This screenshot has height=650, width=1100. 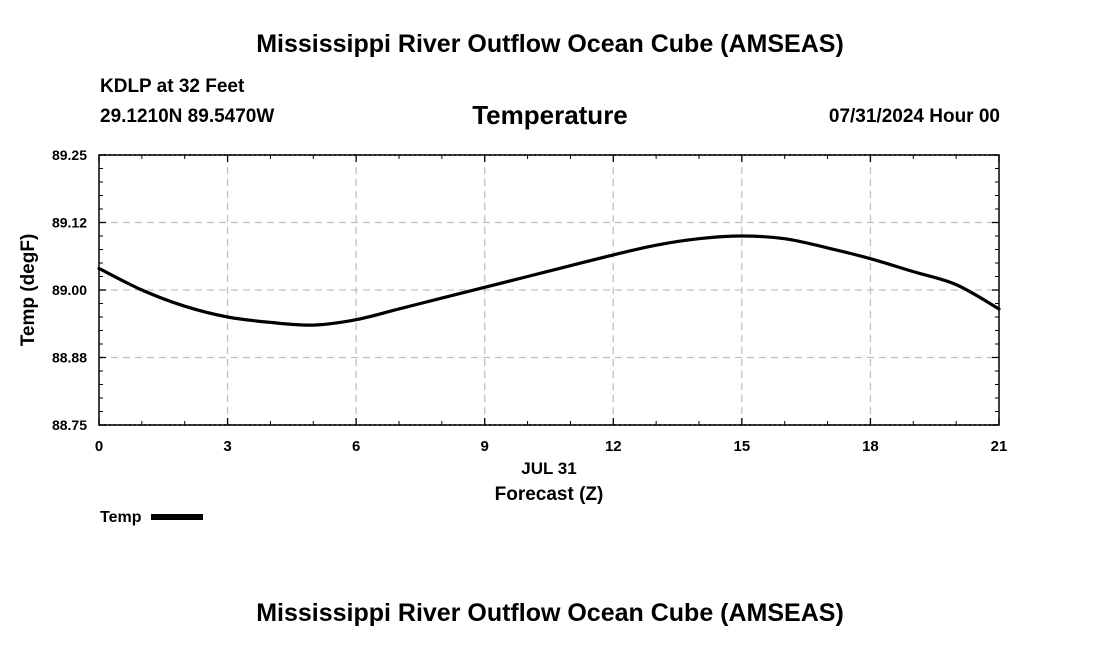 I want to click on y-tick-label: 89.25, so click(x=69, y=155).